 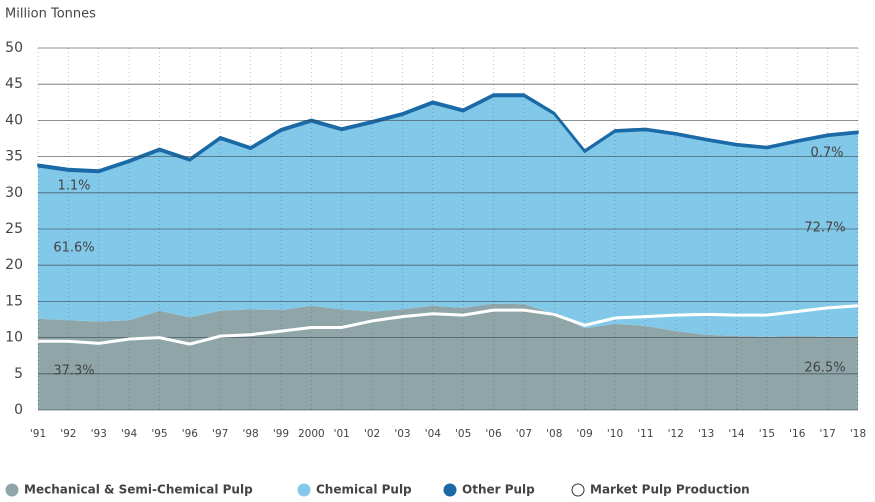 I want to click on y-tick-label: 10, so click(x=14, y=338).